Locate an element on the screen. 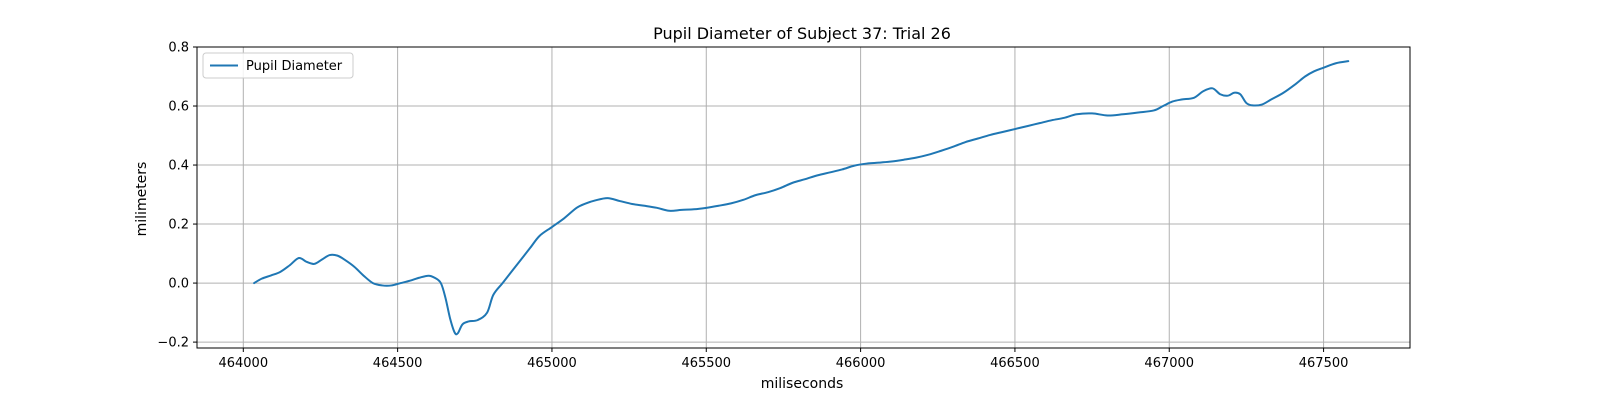 The image size is (1600, 400). x-axis-label: miliseconds is located at coordinates (802, 384).